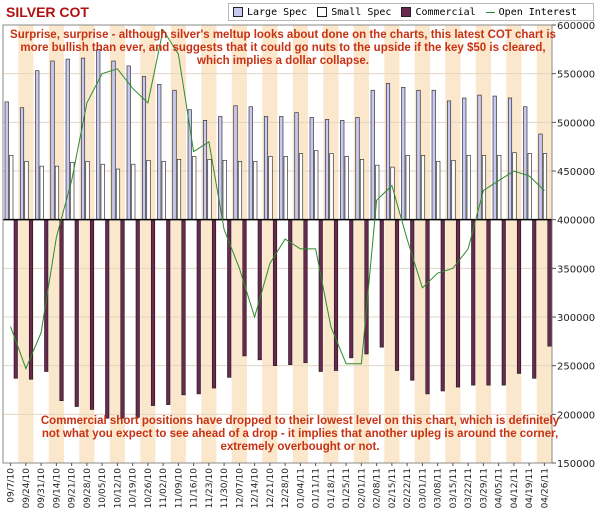  I want to click on x-tick-label: 11/02/10, so click(164, 488).